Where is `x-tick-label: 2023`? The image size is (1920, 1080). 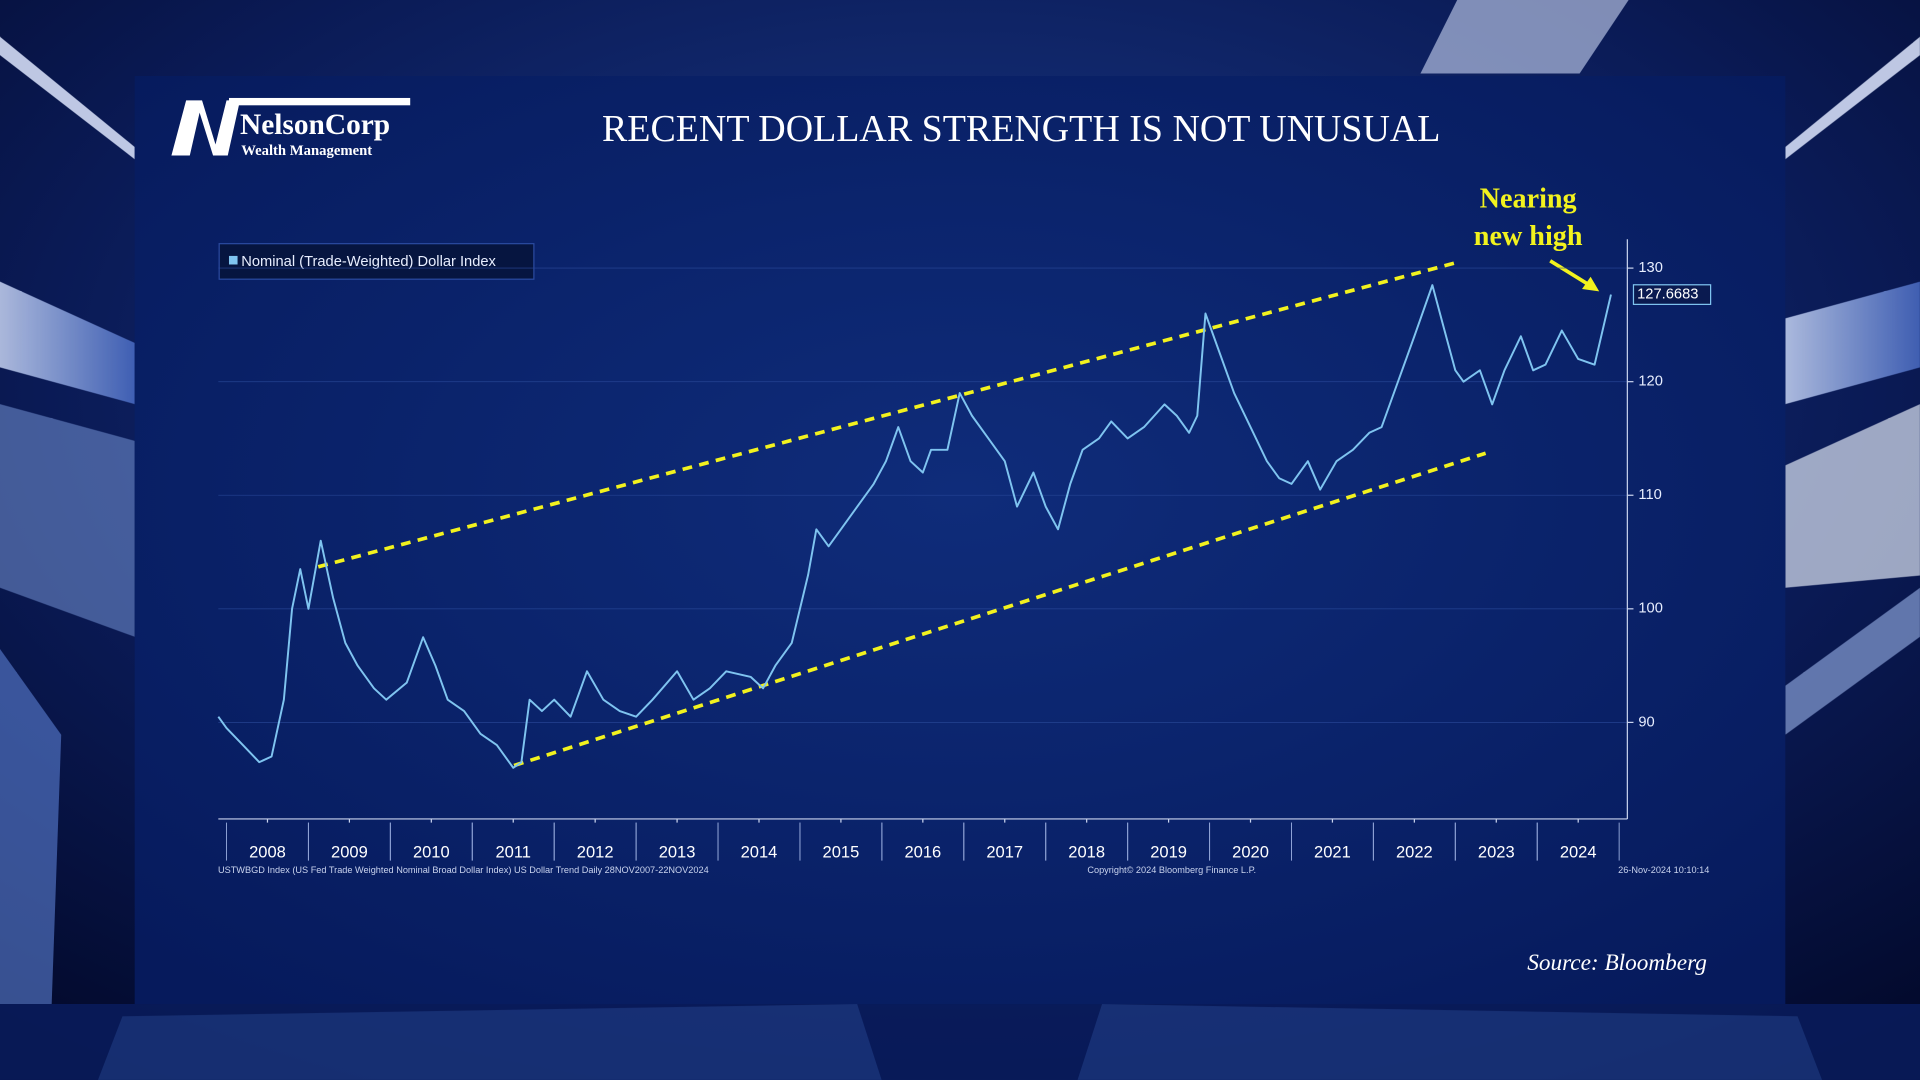 x-tick-label: 2023 is located at coordinates (1496, 852).